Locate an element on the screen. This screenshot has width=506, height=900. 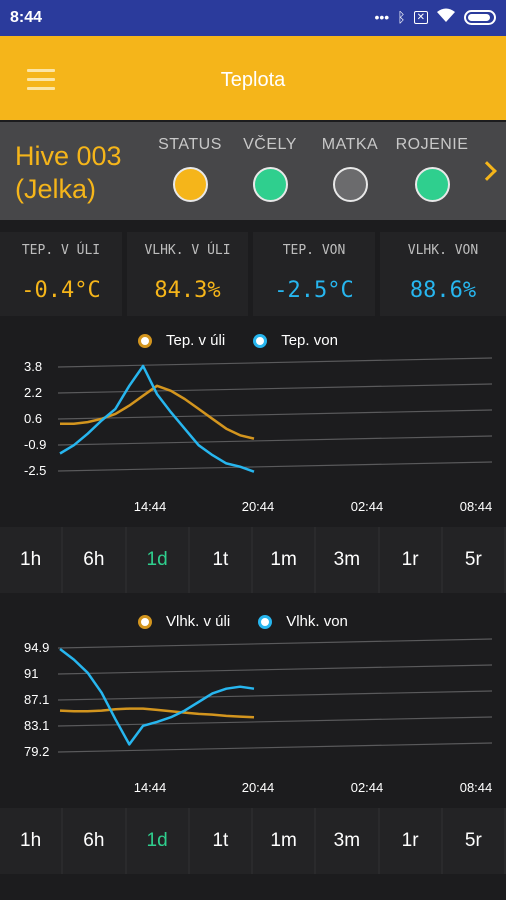
status-indicator-vcely: VČELY is located at coordinates (270, 169).